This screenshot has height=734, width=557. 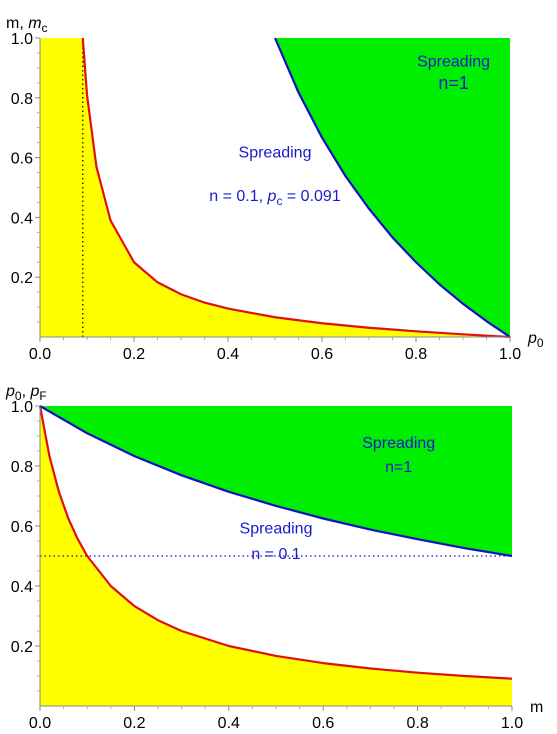 I want to click on annotation: n = 0.1, so click(x=275, y=554).